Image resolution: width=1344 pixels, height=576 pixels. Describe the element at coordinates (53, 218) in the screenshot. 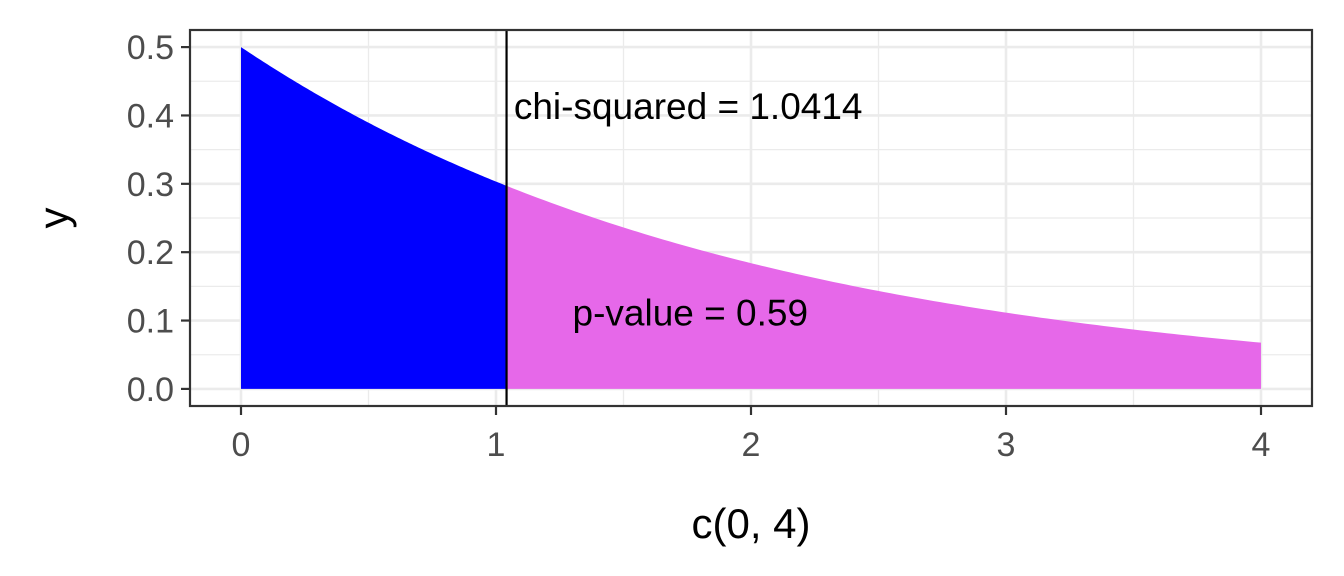

I see `y-axis-title: y` at that location.